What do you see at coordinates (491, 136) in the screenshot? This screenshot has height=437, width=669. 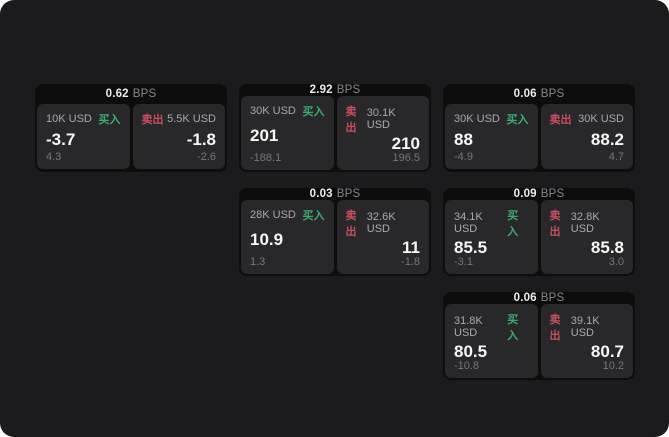 I see `buy-tile: 30K USD 买入 88 -4.9` at bounding box center [491, 136].